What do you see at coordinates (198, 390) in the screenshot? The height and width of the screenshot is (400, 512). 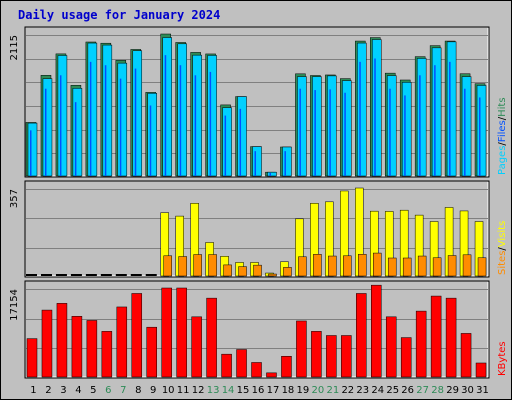 I see `x-tick-label: 12` at bounding box center [198, 390].